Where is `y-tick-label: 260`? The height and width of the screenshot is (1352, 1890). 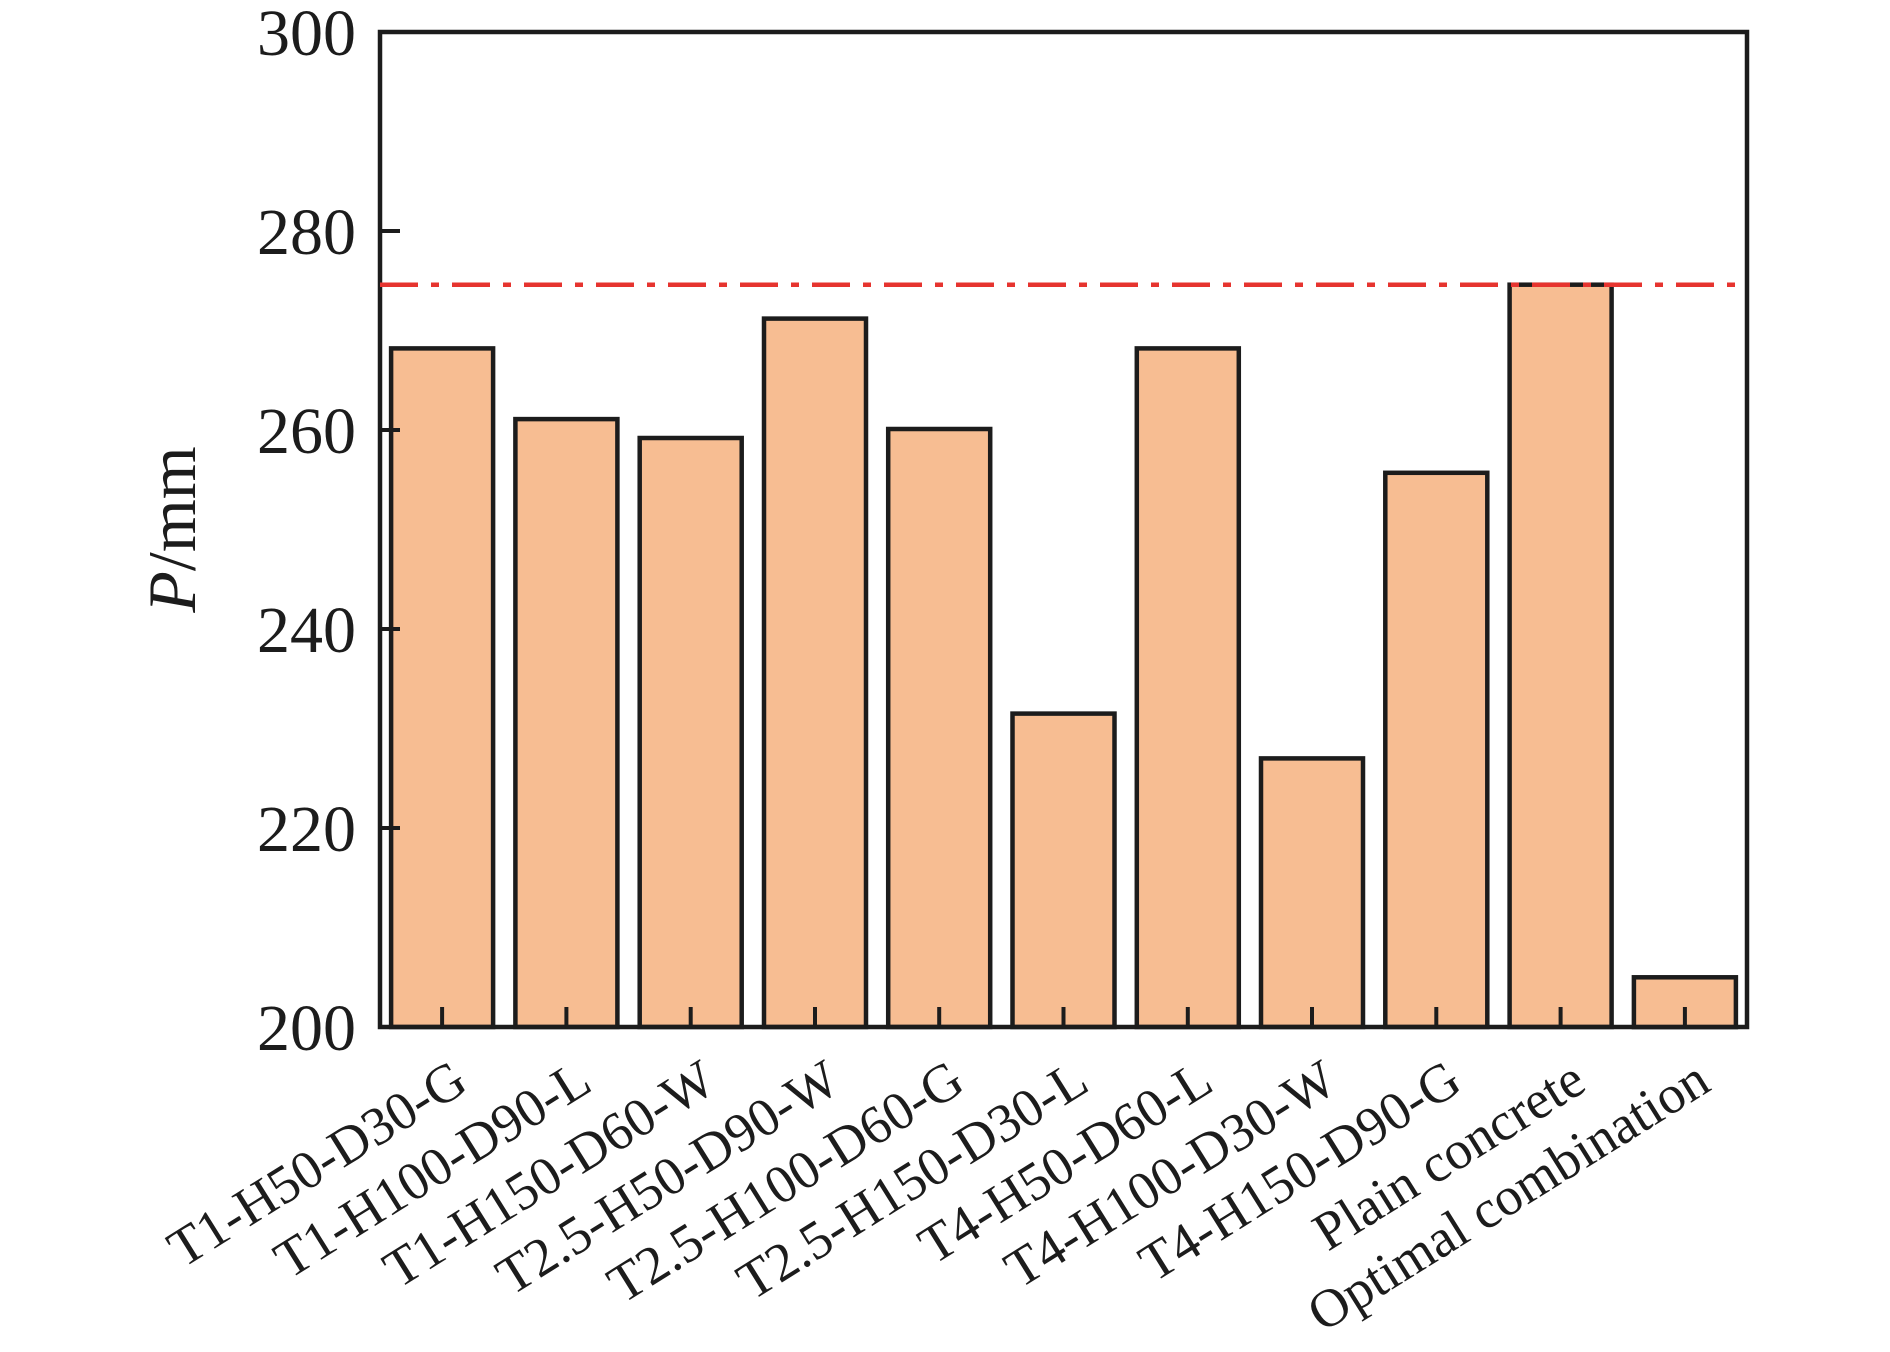 y-tick-label: 260 is located at coordinates (306, 431).